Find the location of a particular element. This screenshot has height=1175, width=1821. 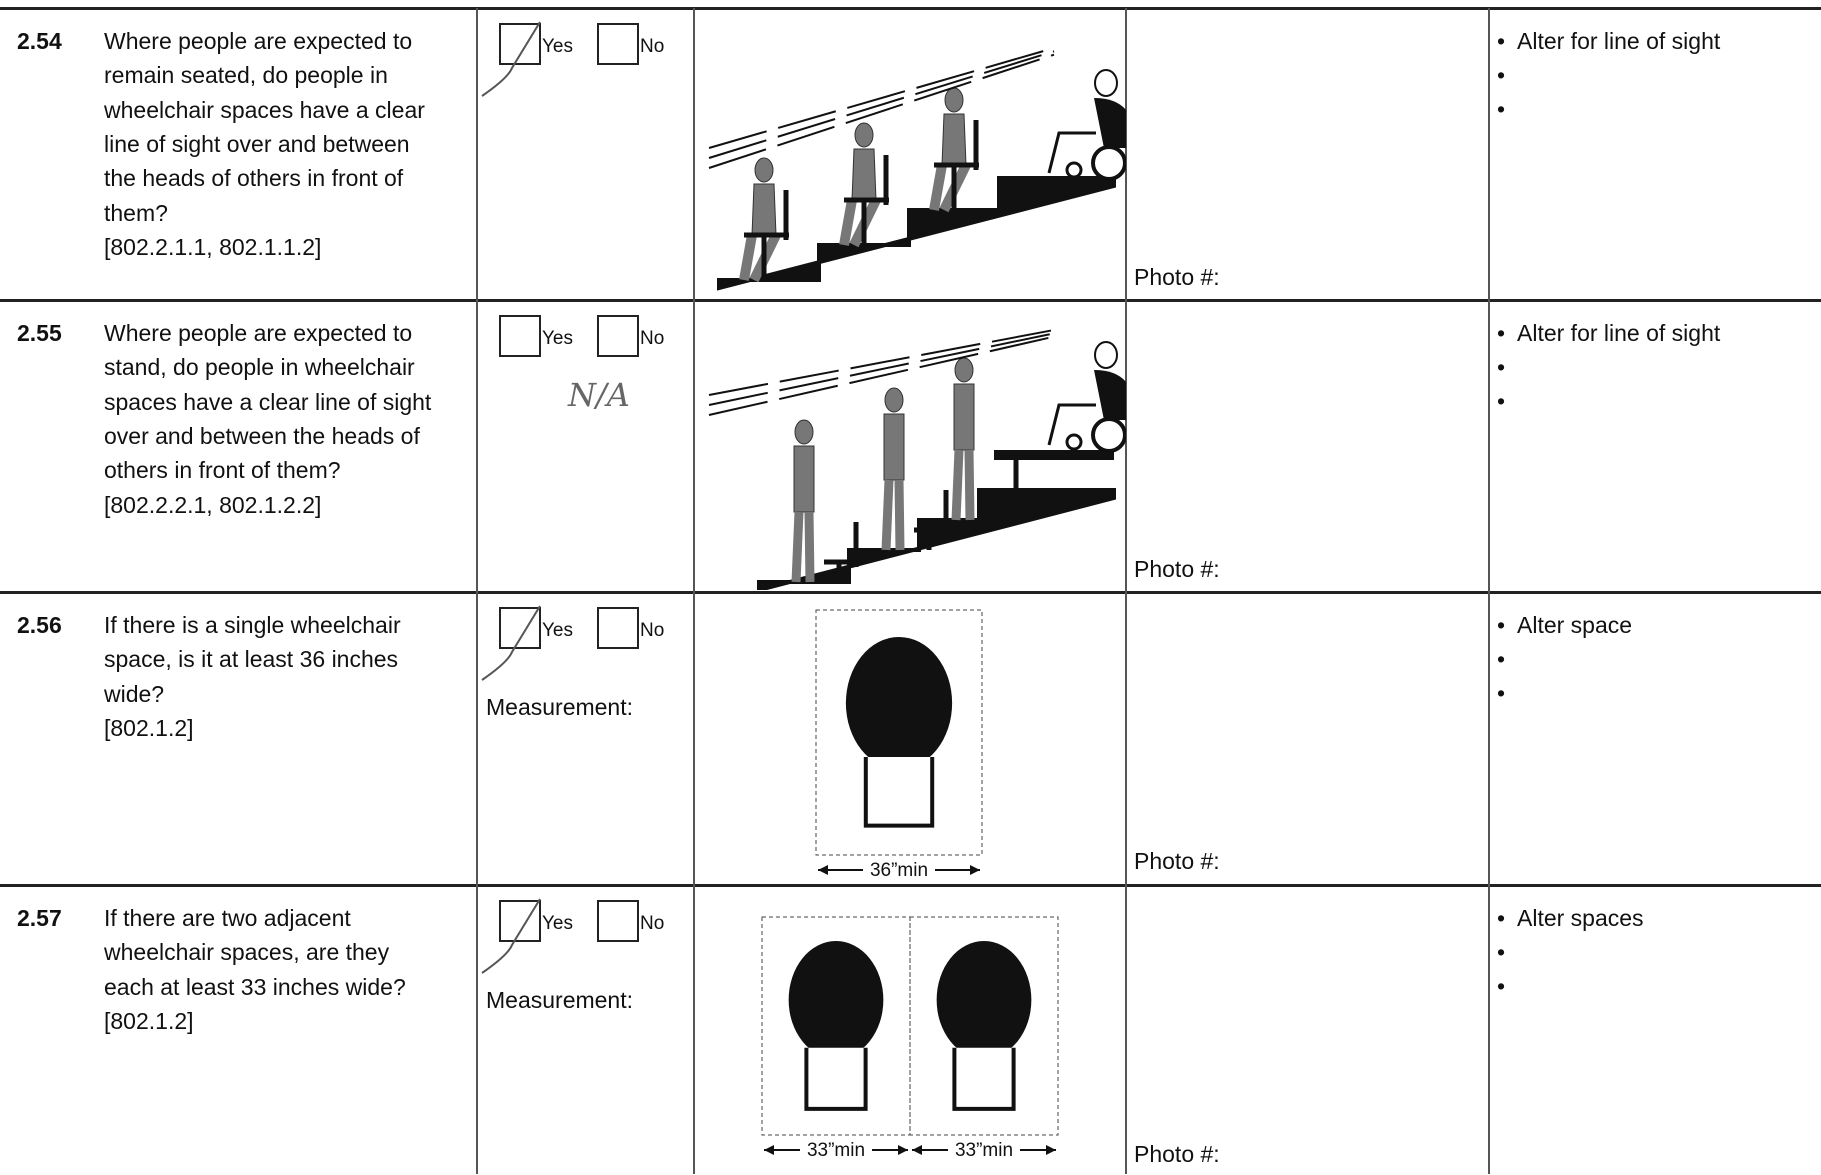

action-item: Alter space is located at coordinates (1575, 625).